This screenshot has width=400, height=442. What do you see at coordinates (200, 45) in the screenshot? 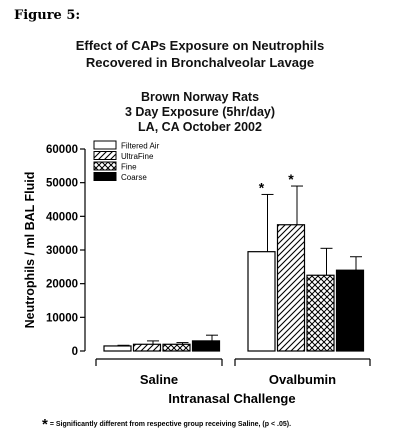
I see `chart-title: Effect of CAPs Exposure on Neutrophils` at bounding box center [200, 45].